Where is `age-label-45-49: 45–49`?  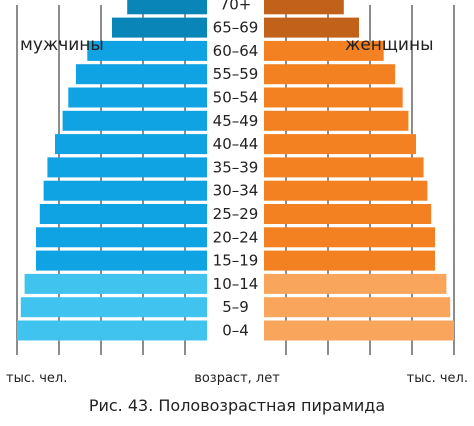
age-label-45-49: 45–49 is located at coordinates (236, 121).